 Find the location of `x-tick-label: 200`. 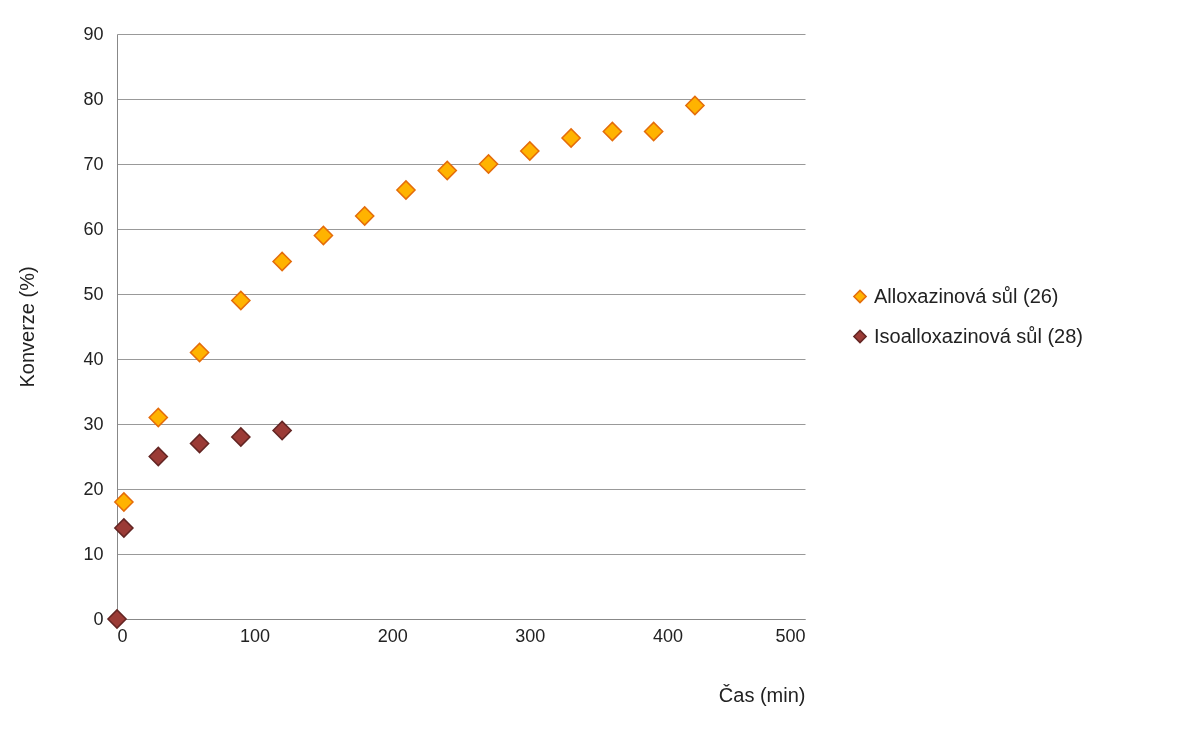

x-tick-label: 200 is located at coordinates (392, 635).